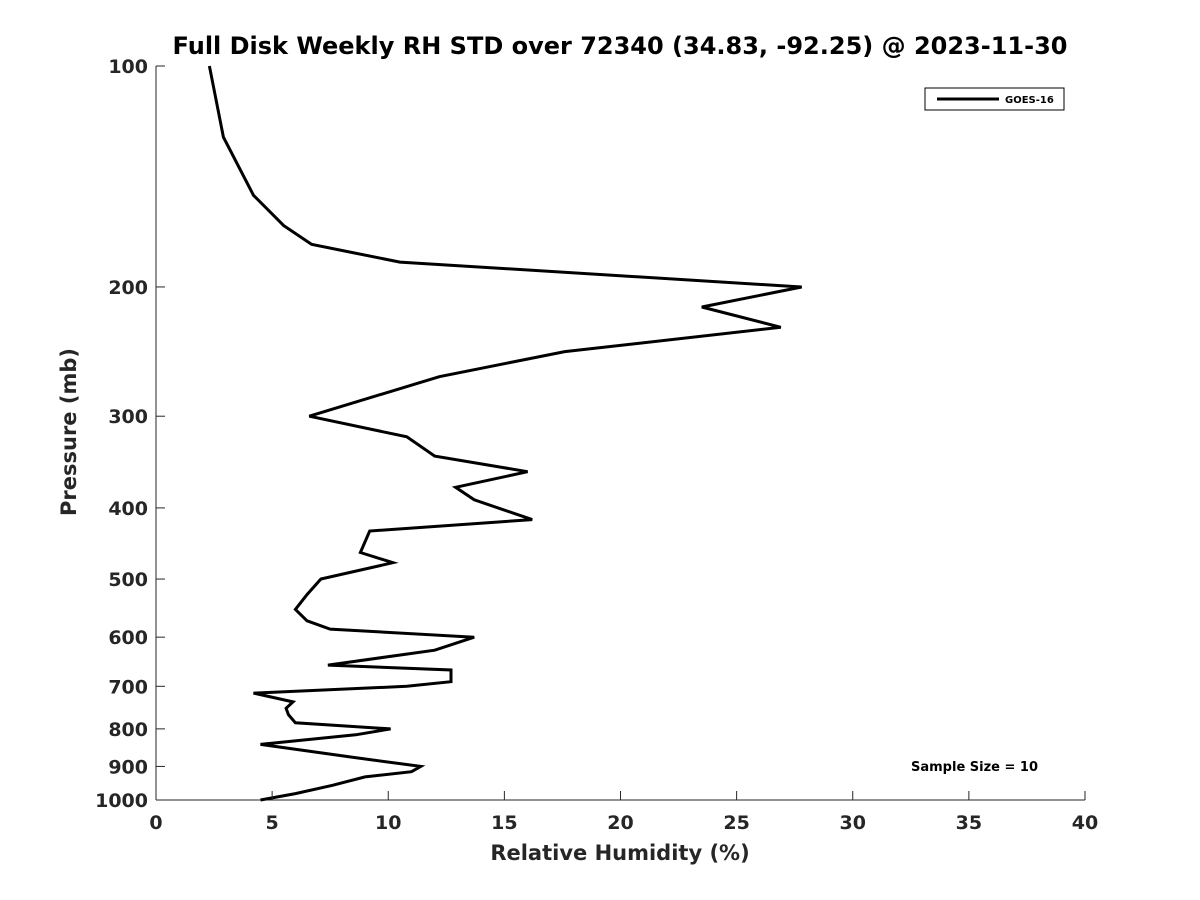 The height and width of the screenshot is (900, 1200). Describe the element at coordinates (272, 823) in the screenshot. I see `x-tick-label-5: 5` at that location.